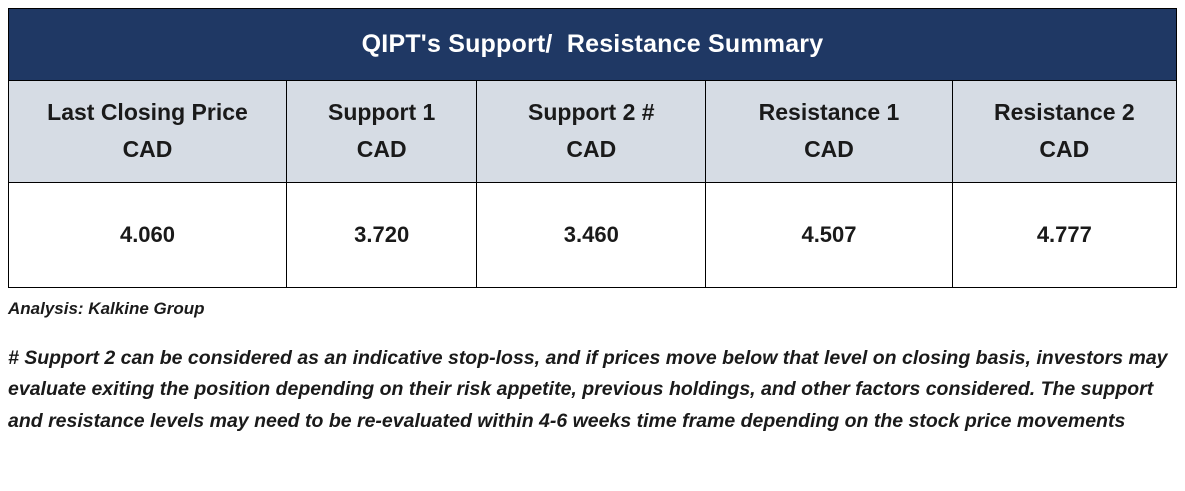  Describe the element at coordinates (829, 131) in the screenshot. I see `column-header-resistance-1: Resistance 1 CAD` at that location.